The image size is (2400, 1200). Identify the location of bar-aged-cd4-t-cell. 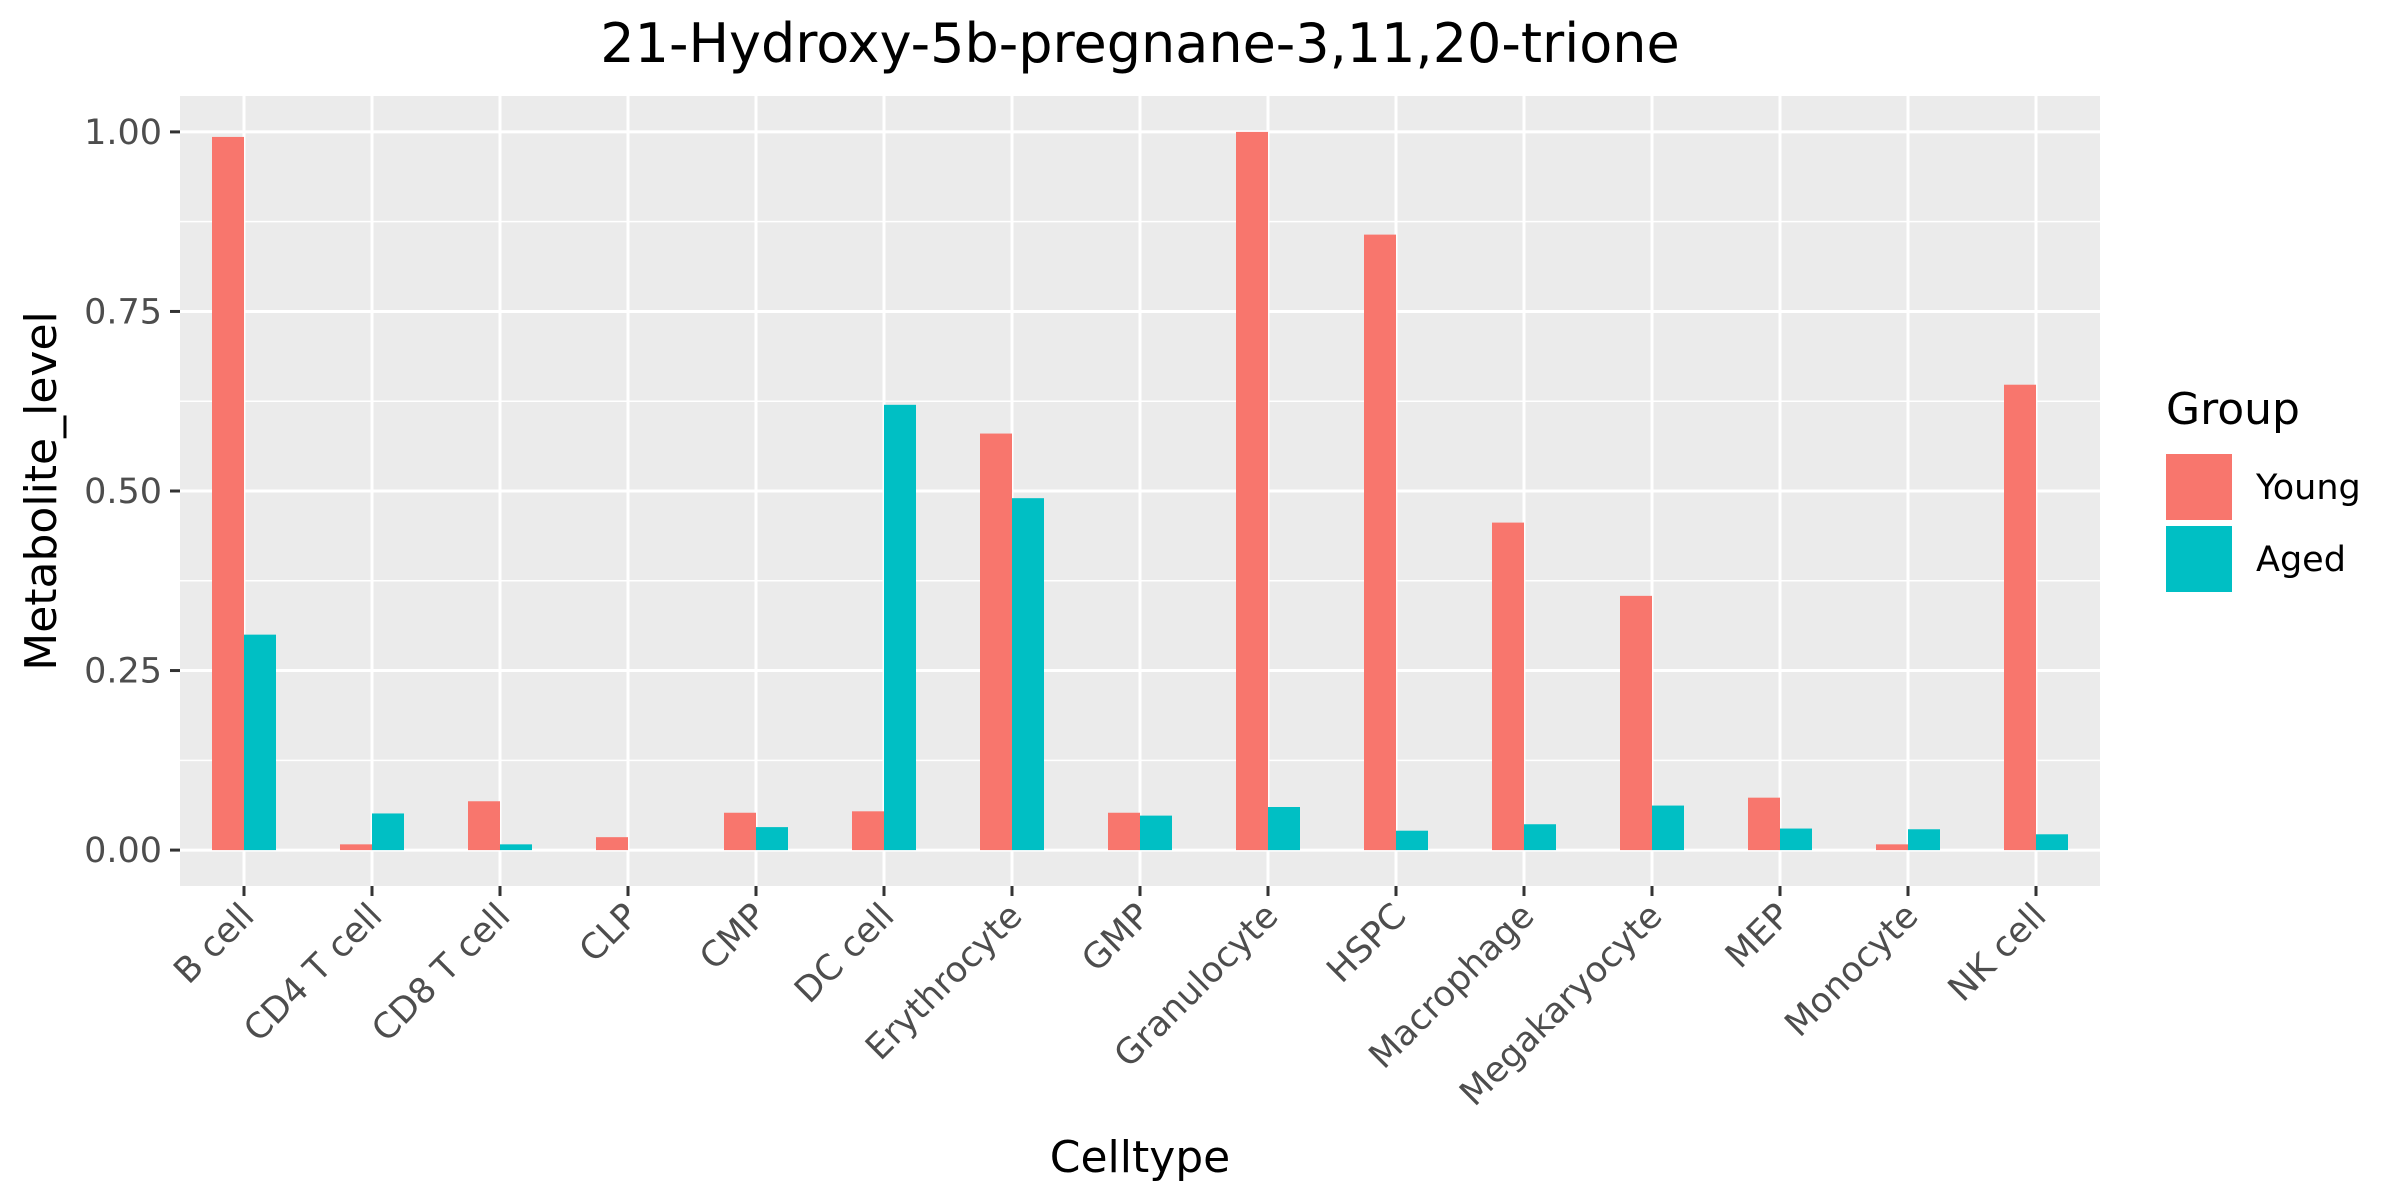
(388, 832).